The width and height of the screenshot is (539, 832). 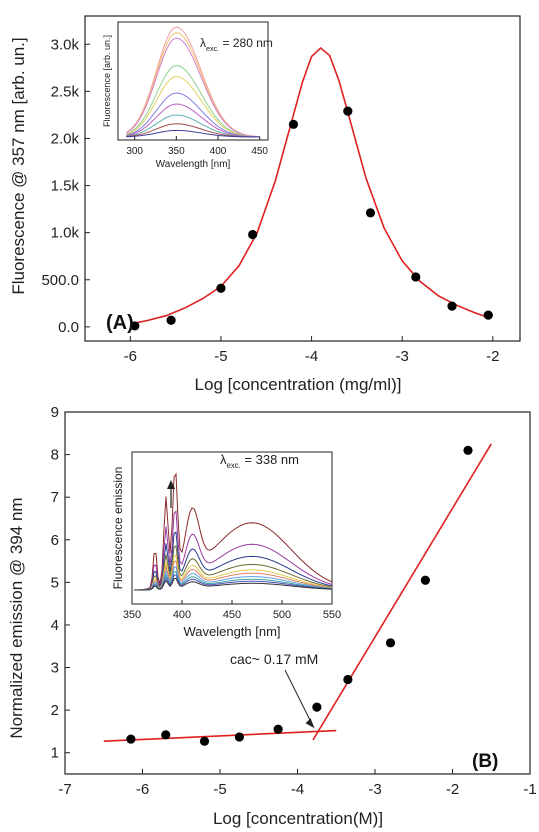 I want to click on y-tick-label: 5, so click(x=55, y=582).